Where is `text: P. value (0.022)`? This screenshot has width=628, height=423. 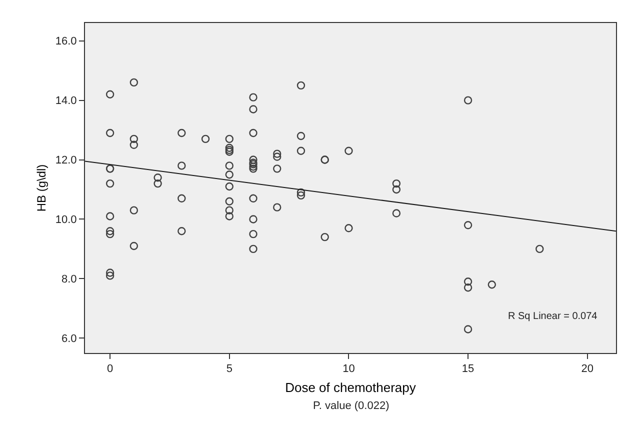
text: P. value (0.022) is located at coordinates (351, 406).